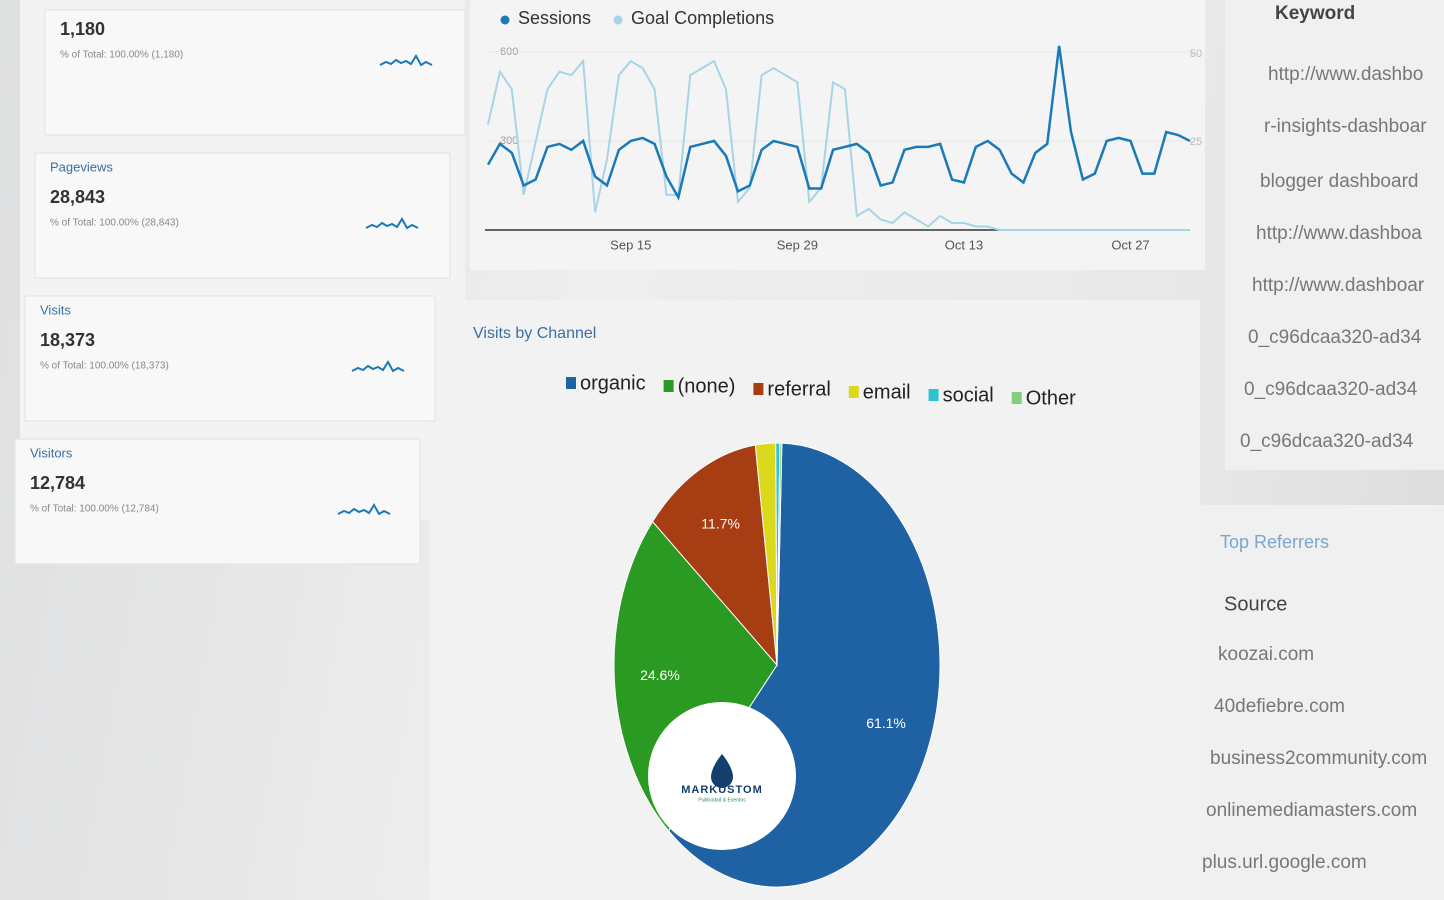  I want to click on keyword-item: http://www.dashboa, so click(1339, 233).